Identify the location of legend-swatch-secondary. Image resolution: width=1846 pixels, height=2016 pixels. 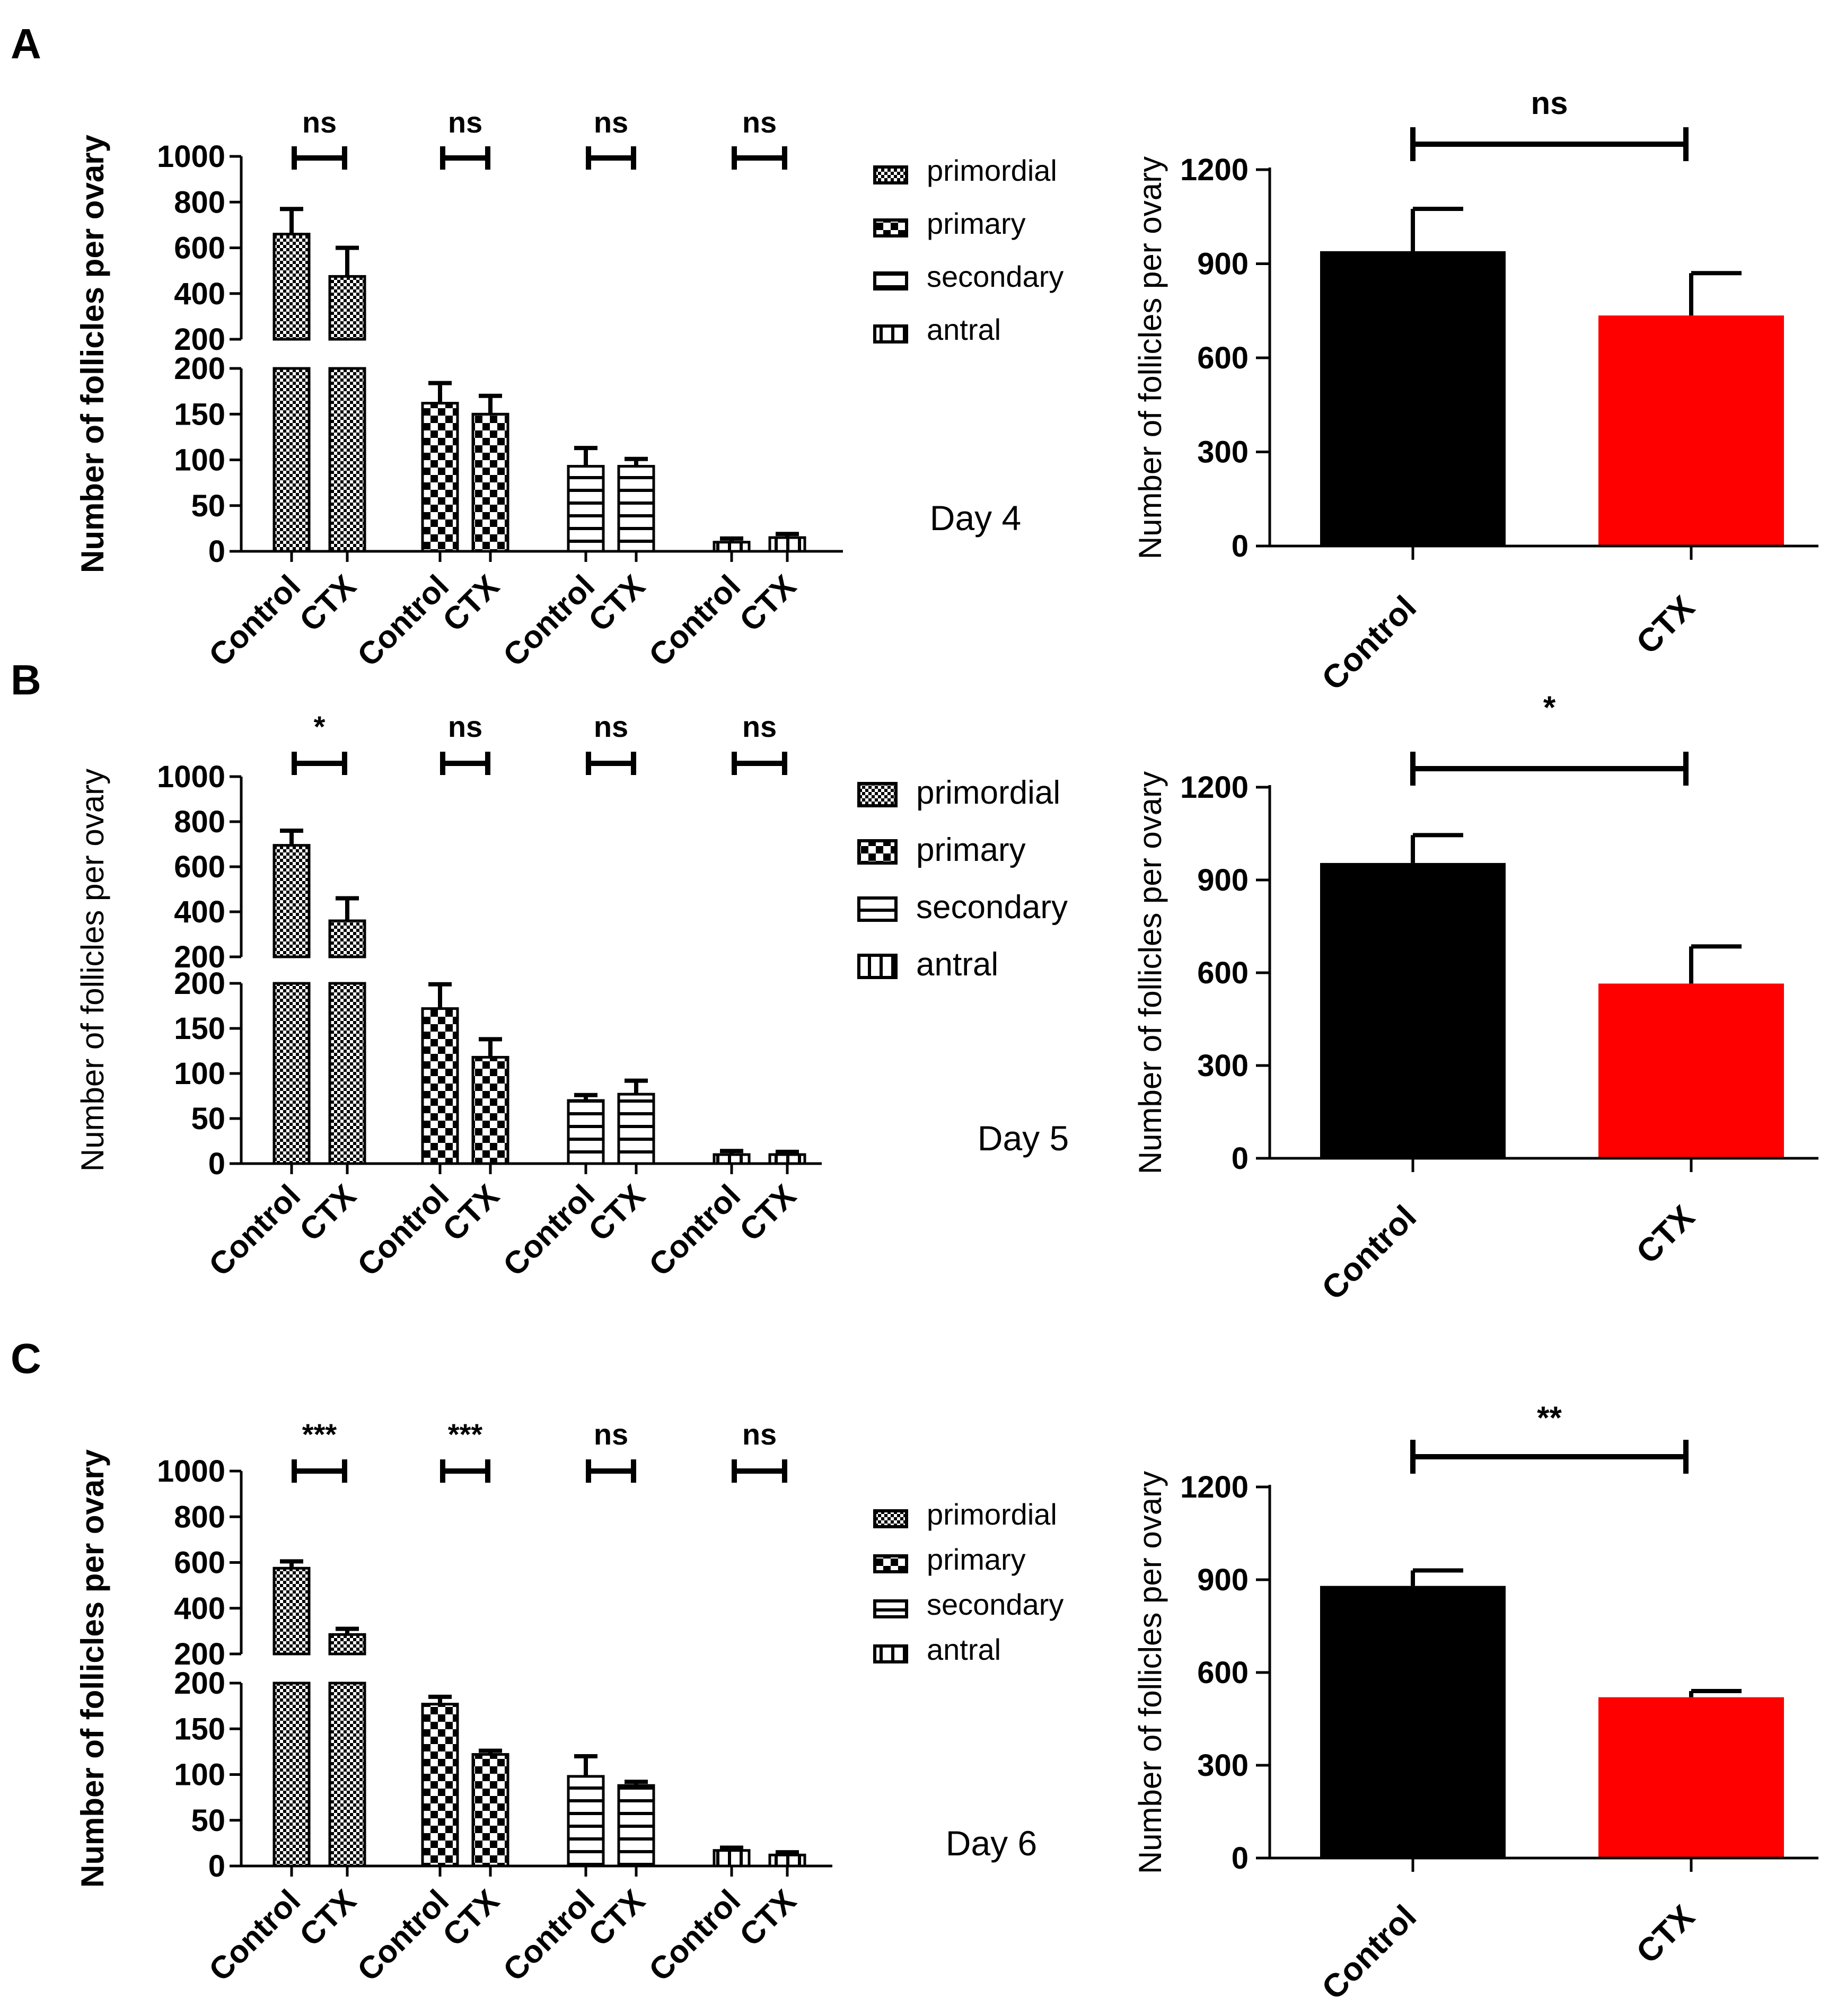
(890, 280).